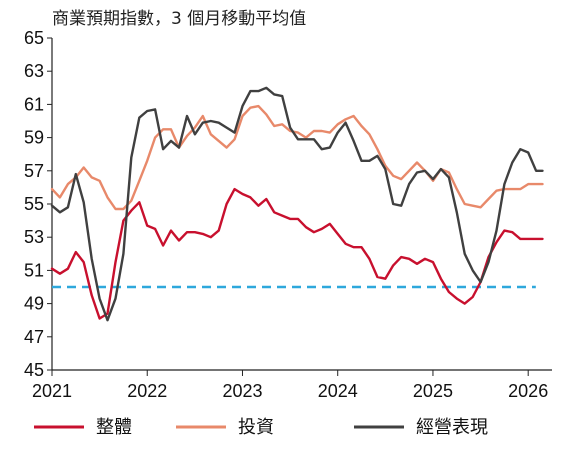 This screenshot has height=452, width=565. What do you see at coordinates (433, 391) in the screenshot?
I see `x-tick-label: 2025` at bounding box center [433, 391].